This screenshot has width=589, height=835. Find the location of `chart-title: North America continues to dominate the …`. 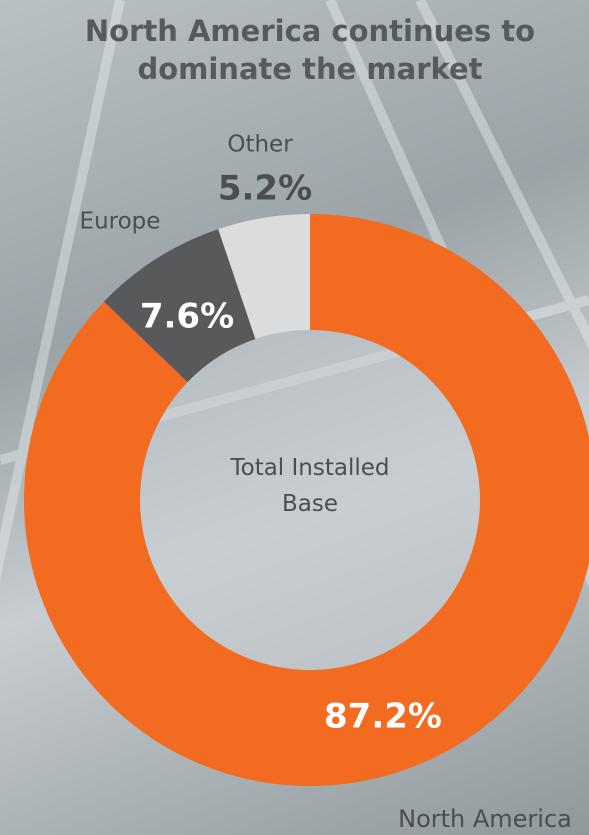

chart-title: North America continues to dominate the … is located at coordinates (310, 50).